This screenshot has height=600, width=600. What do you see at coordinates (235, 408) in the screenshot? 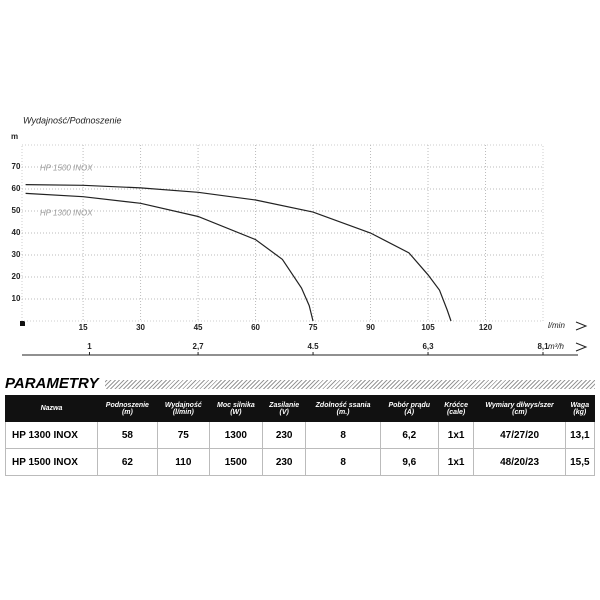
I see `column-header: Moc silnika (W)` at bounding box center [235, 408].